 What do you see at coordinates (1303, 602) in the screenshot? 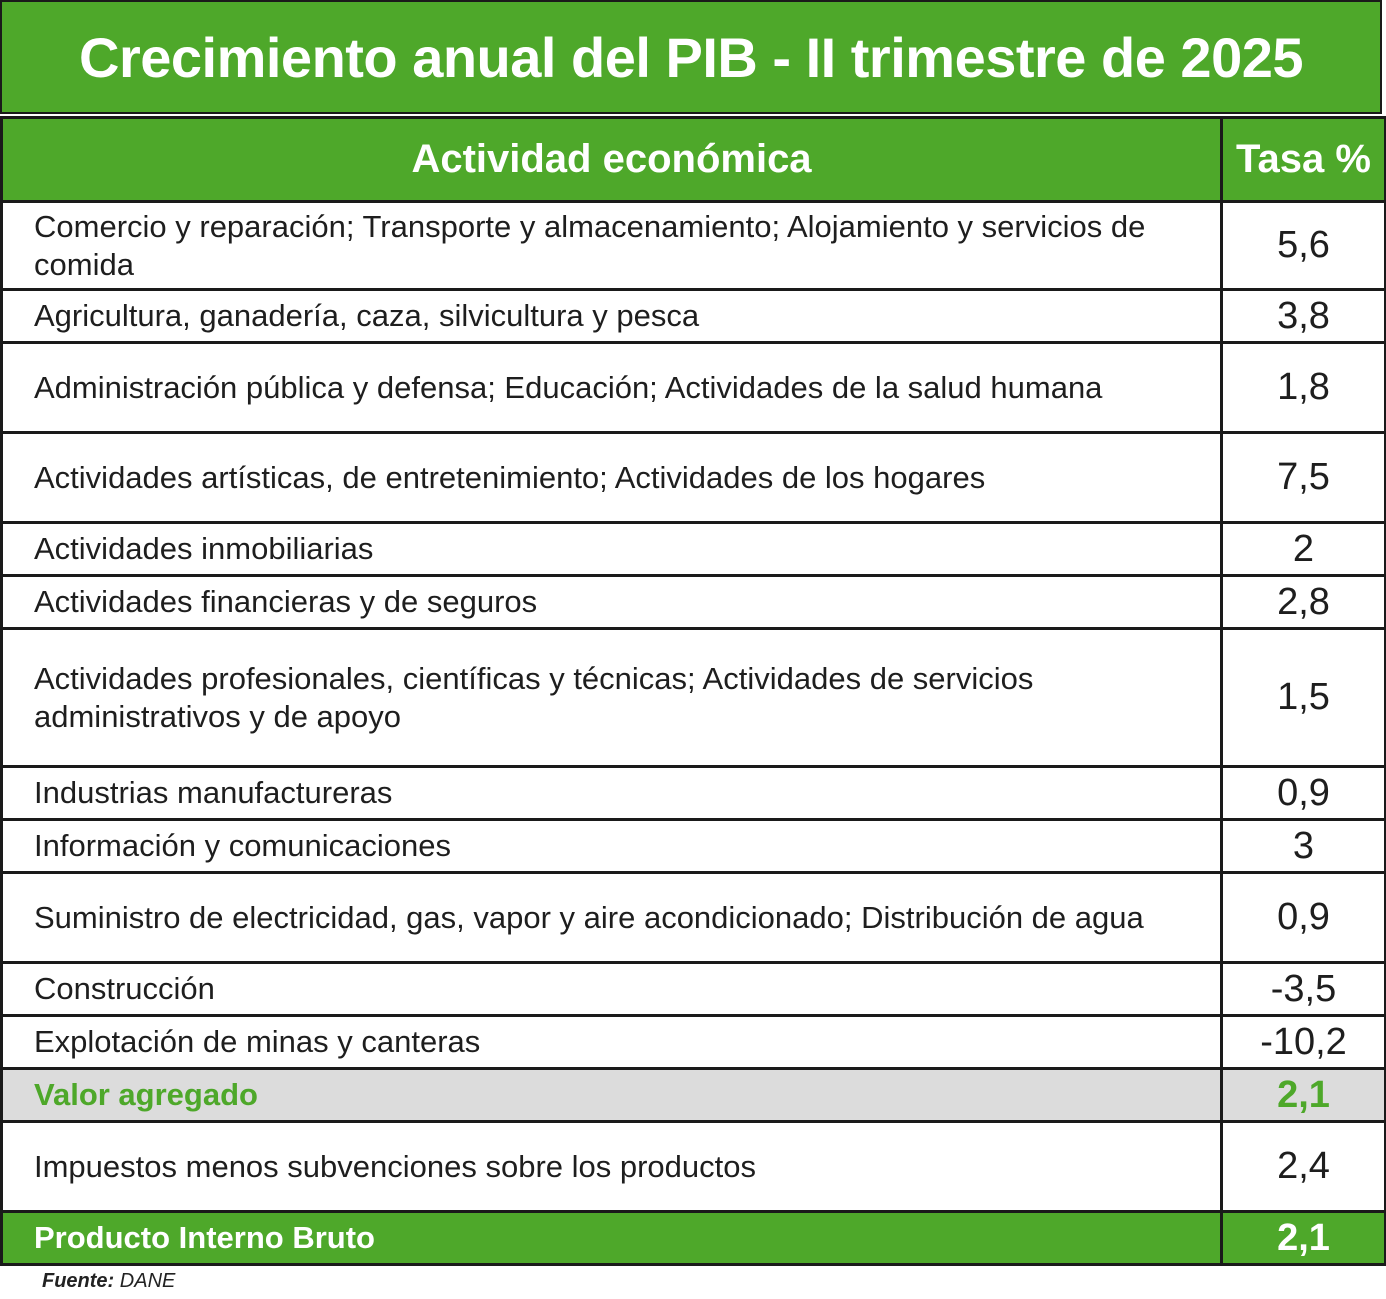
I see `row-value: 2,8` at bounding box center [1303, 602].